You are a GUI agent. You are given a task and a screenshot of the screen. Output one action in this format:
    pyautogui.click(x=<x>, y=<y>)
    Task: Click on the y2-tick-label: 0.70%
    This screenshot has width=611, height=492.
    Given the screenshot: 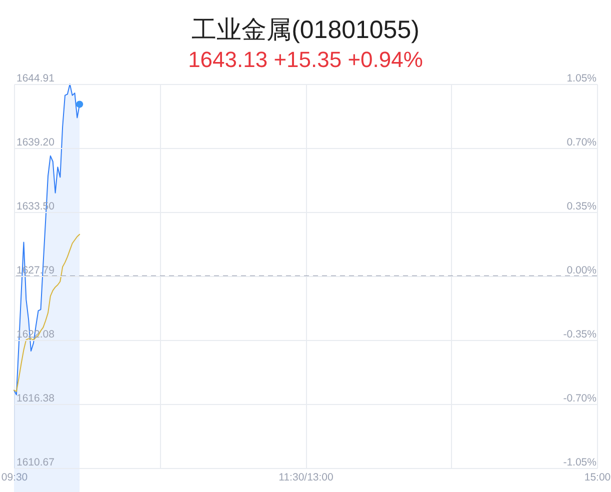 What is the action you would take?
    pyautogui.click(x=581, y=142)
    